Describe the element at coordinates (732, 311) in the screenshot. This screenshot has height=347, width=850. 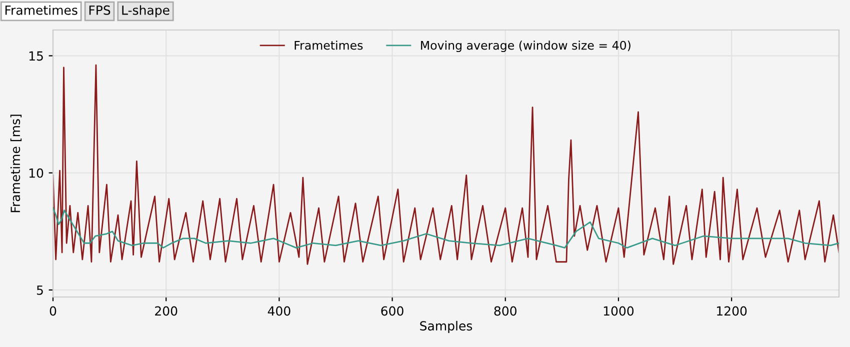
I see `x-tick-label: 1200` at that location.